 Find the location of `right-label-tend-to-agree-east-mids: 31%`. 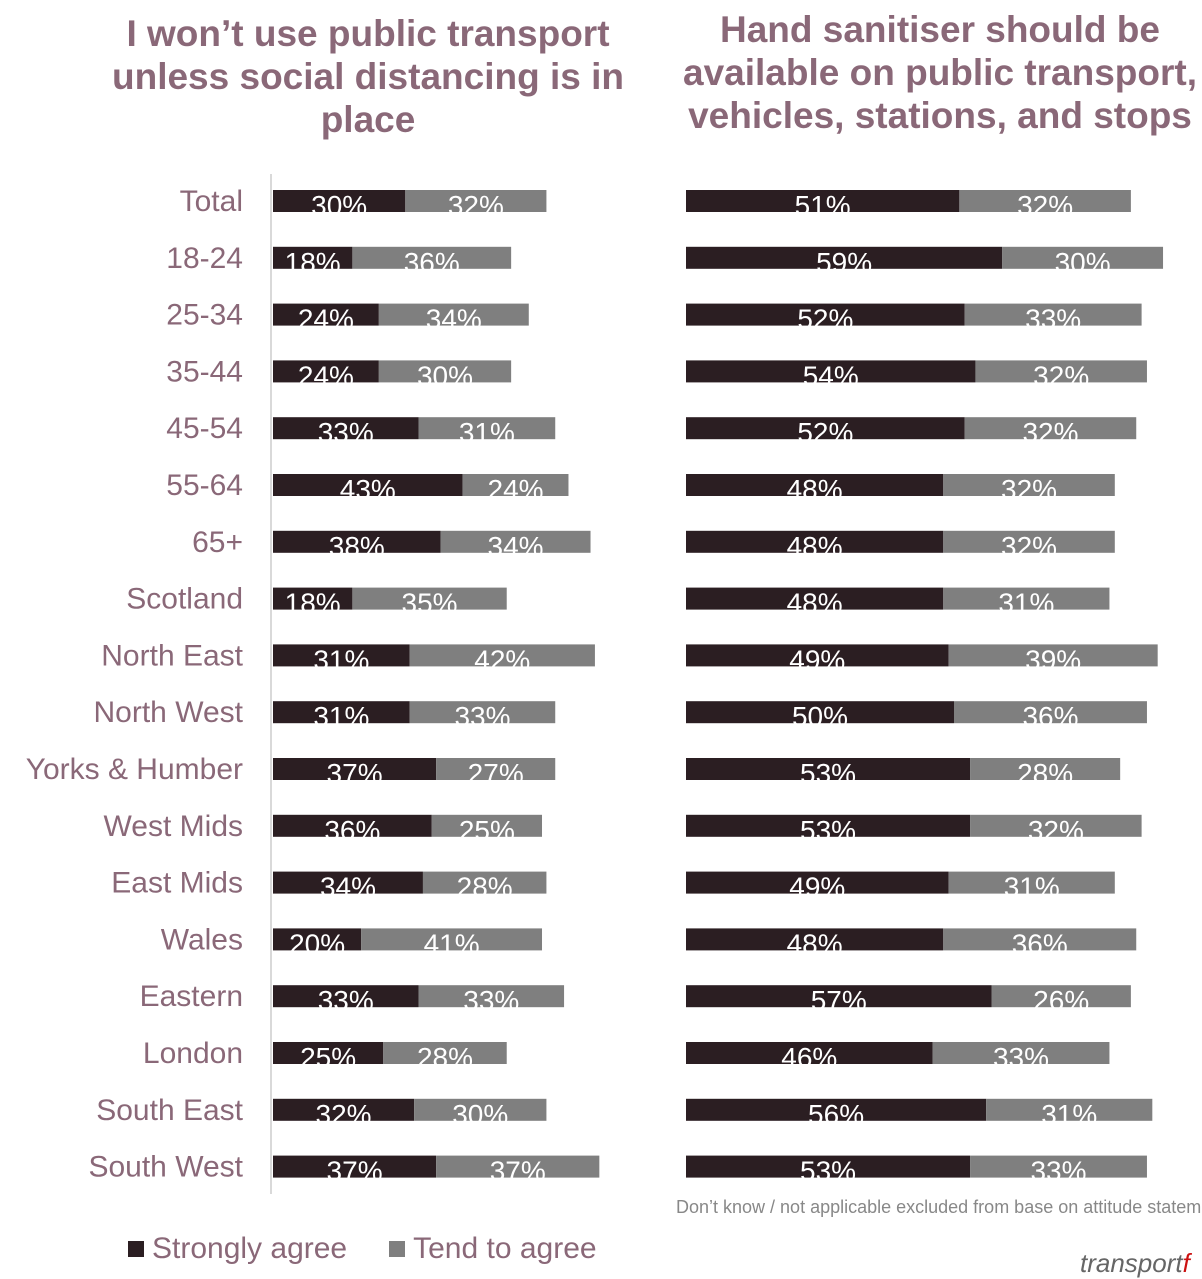

right-label-tend-to-agree-east-mids: 31% is located at coordinates (1032, 887).